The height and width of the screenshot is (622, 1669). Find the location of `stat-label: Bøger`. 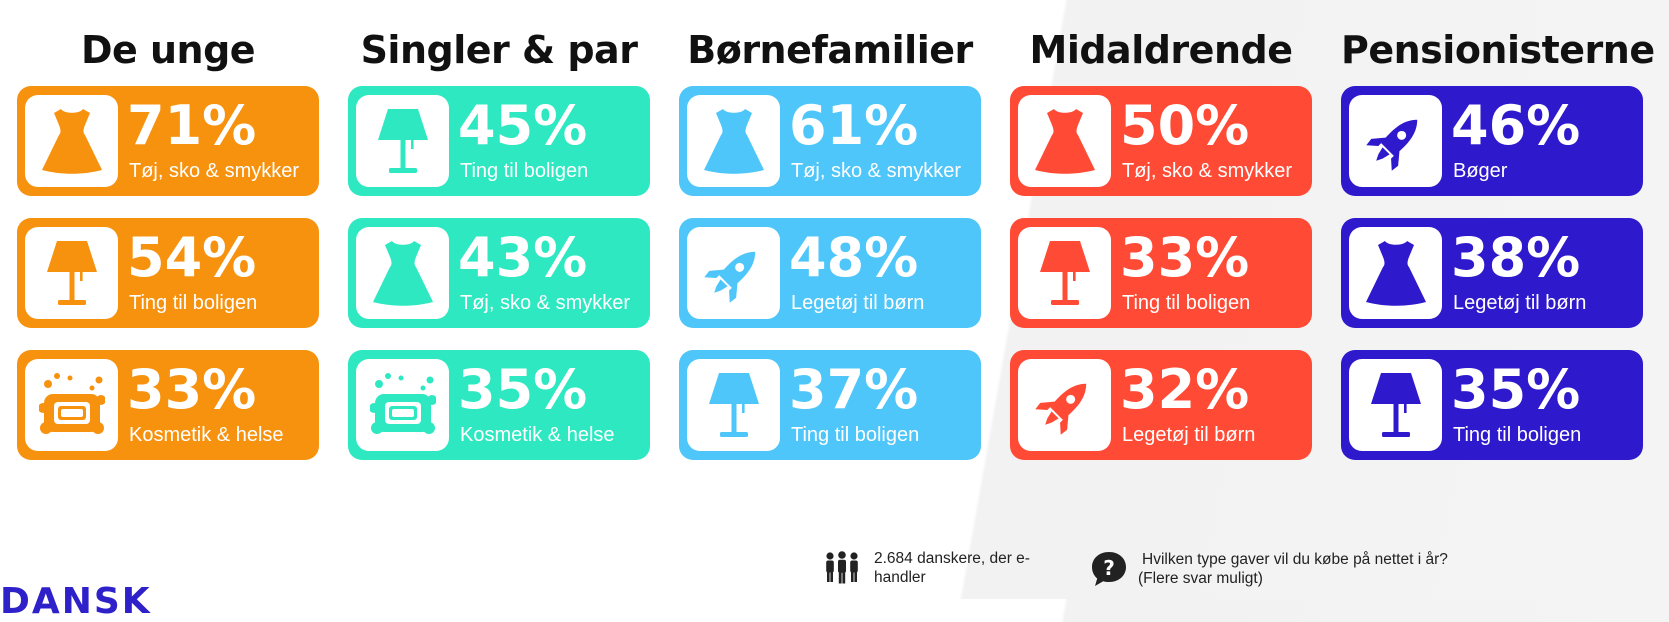

stat-label: Bøger is located at coordinates (1480, 171).